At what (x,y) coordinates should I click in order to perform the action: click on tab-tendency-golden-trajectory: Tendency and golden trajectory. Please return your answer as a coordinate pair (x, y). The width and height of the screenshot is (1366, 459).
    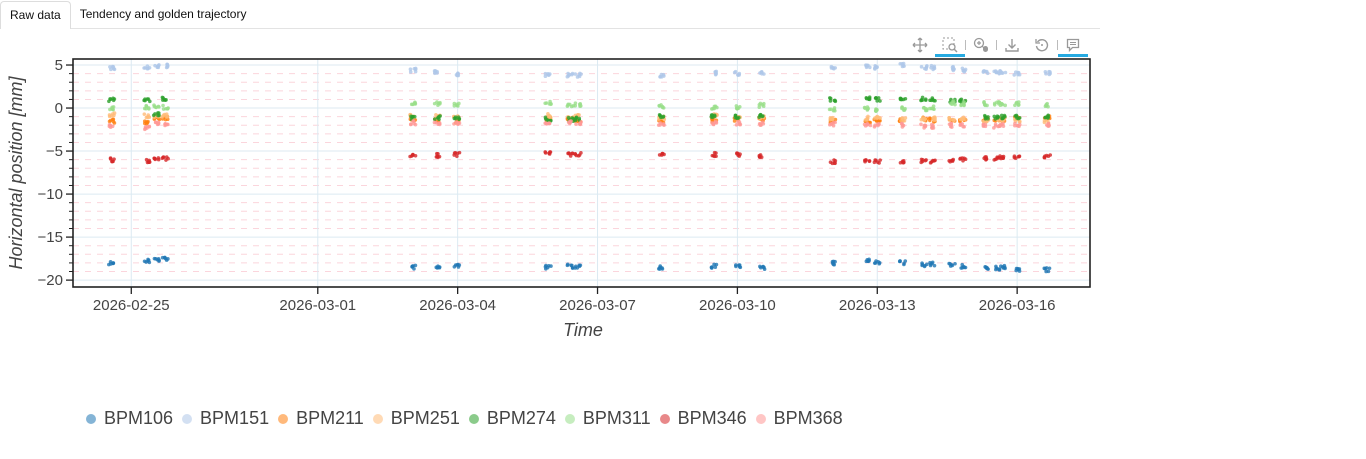
    Looking at the image, I should click on (163, 14).